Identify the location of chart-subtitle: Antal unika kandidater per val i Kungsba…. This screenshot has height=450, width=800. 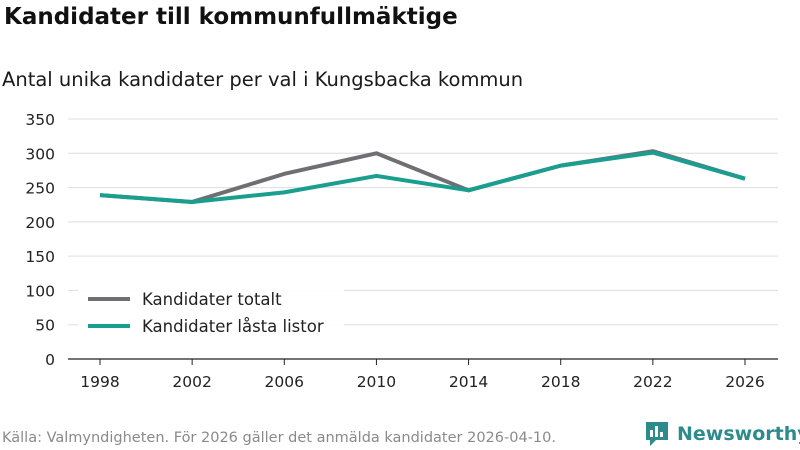
(263, 79).